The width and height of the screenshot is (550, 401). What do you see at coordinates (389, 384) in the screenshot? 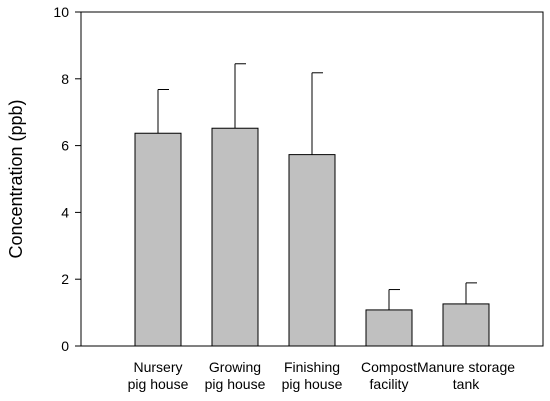
I see `x-category-label: facility` at bounding box center [389, 384].